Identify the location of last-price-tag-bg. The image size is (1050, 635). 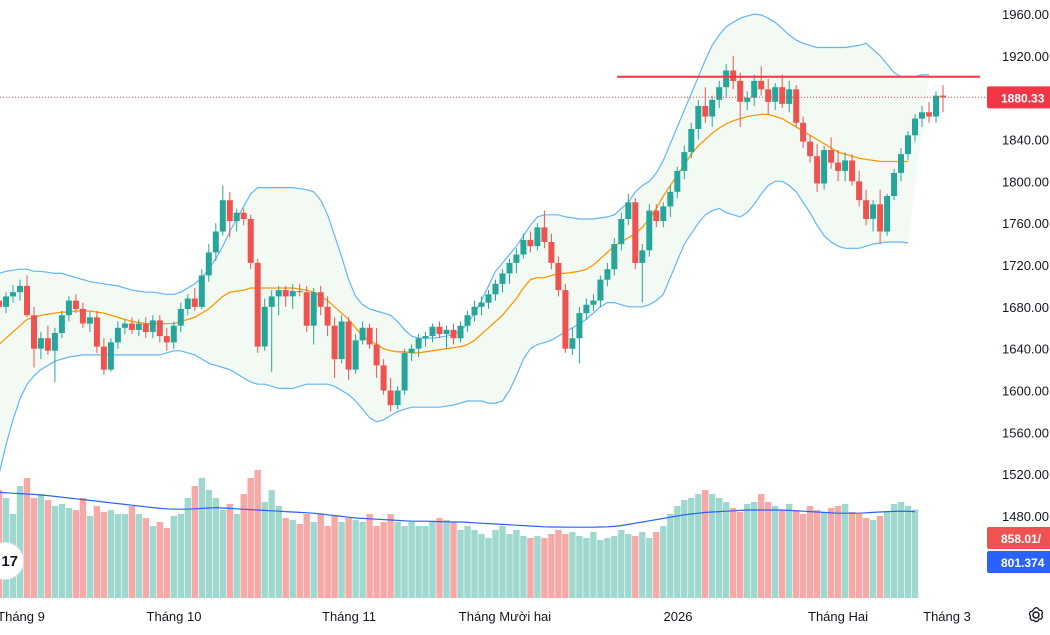
(1018, 97).